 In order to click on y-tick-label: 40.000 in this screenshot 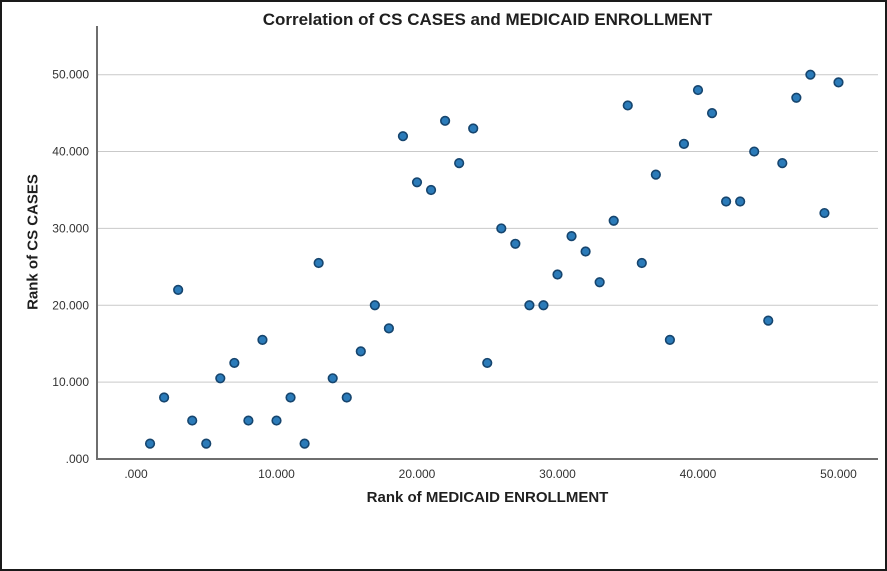, I will do `click(70, 152)`.